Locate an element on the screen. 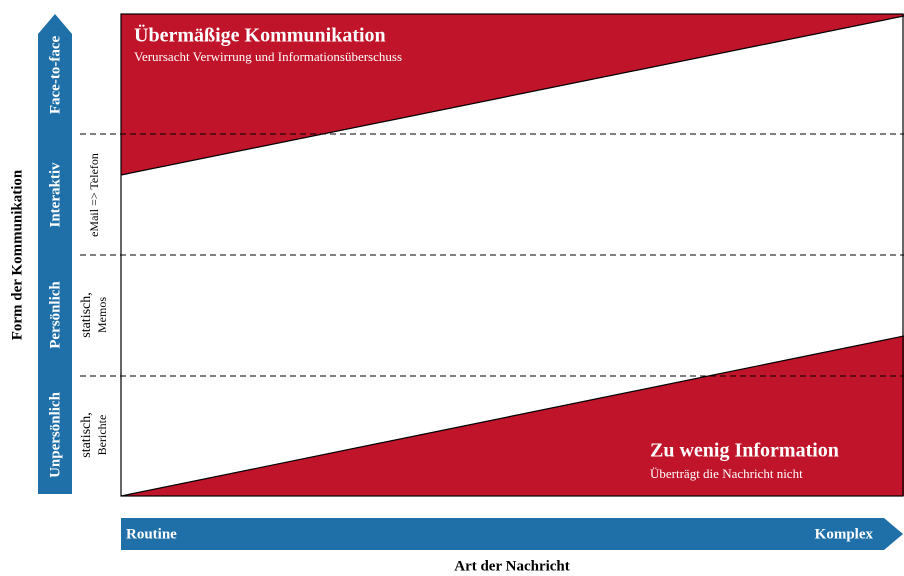 This screenshot has width=904, height=576. media-label: Berichte is located at coordinates (102, 435).